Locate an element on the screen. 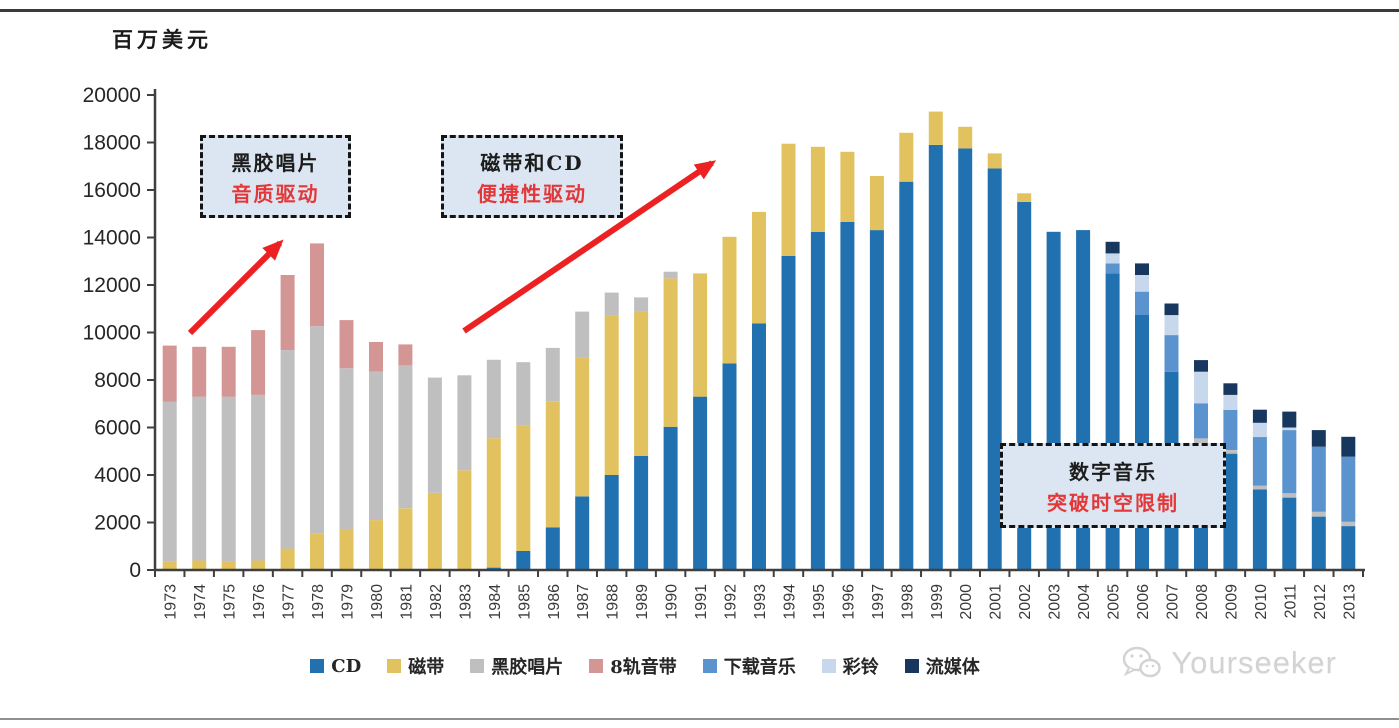 The height and width of the screenshot is (728, 1399). bar-segment-1986-CD is located at coordinates (552, 549).